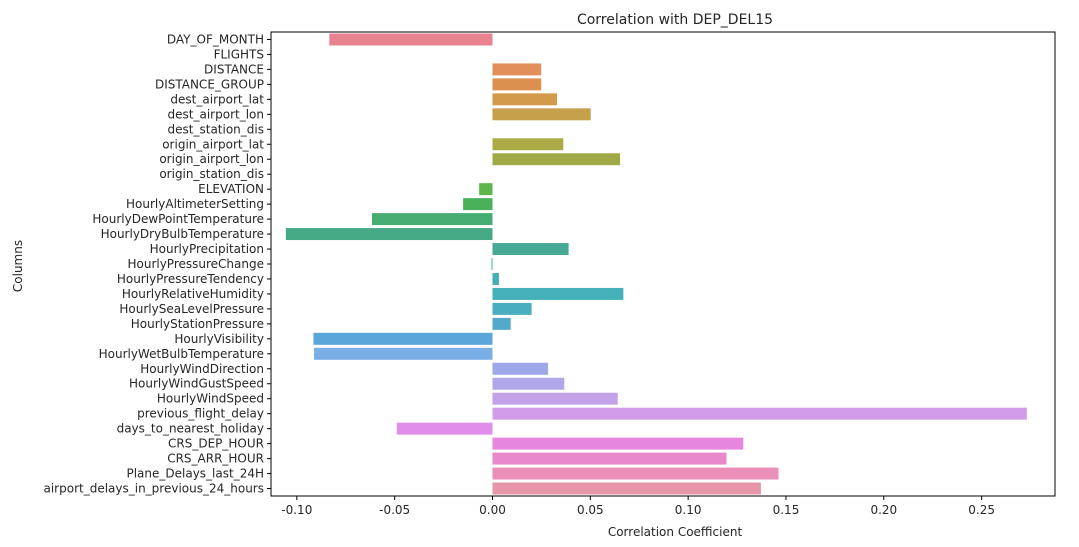 Image resolution: width=1079 pixels, height=547 pixels. Describe the element at coordinates (182, 234) in the screenshot. I see `y-tick-label: HourlyDryBulbTemperature` at that location.